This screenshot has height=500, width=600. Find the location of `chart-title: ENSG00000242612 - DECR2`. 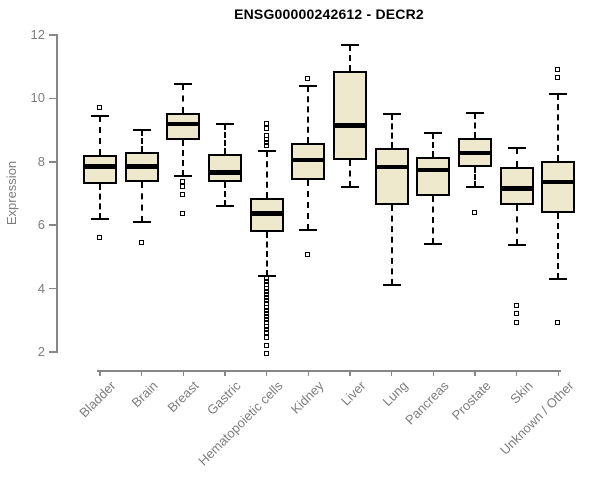

chart-title: ENSG00000242612 - DECR2 is located at coordinates (329, 14).